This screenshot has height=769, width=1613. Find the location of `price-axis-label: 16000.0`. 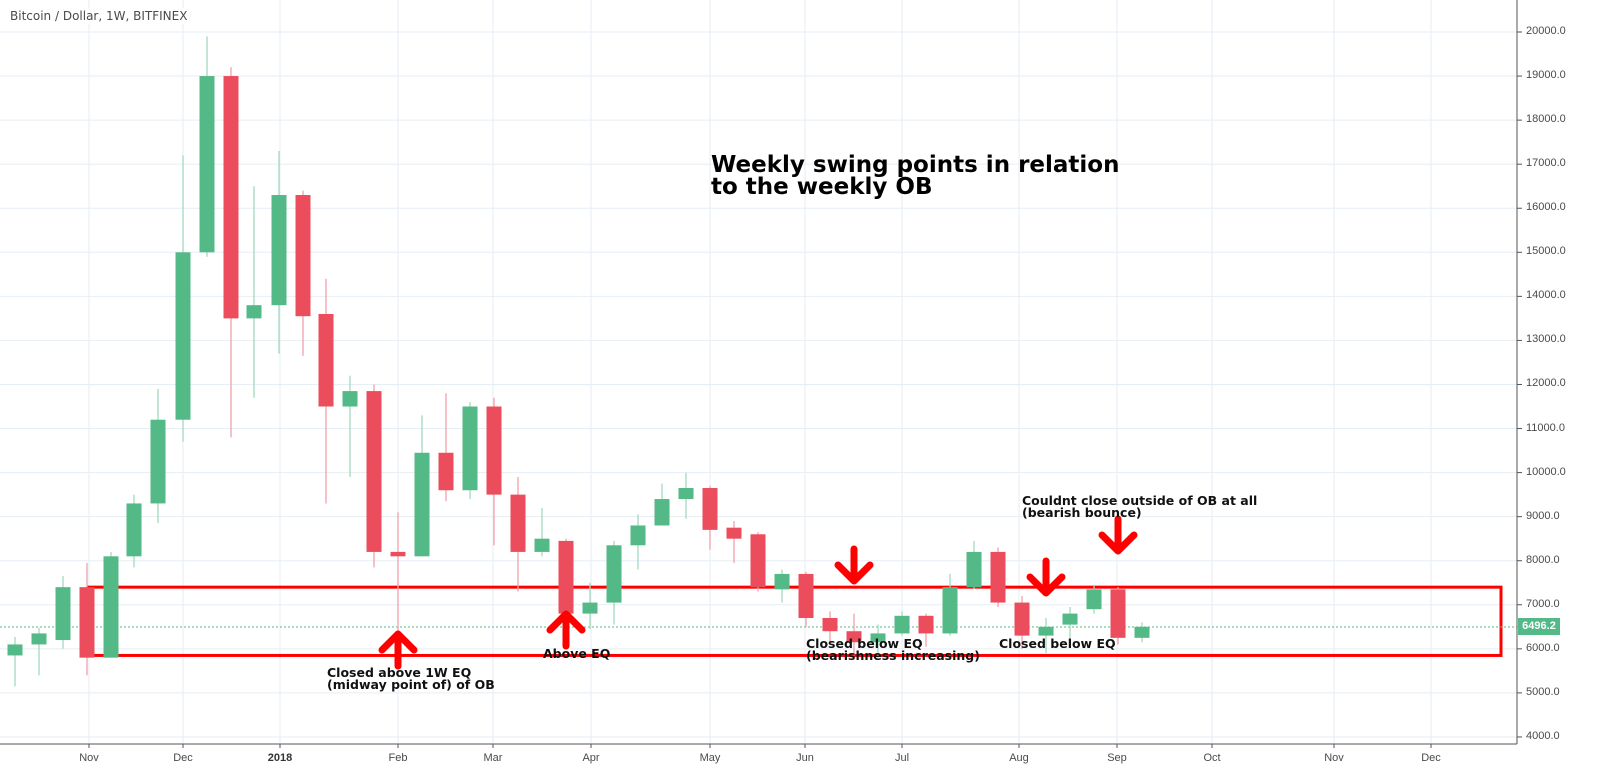

price-axis-label: 16000.0 is located at coordinates (1546, 207).